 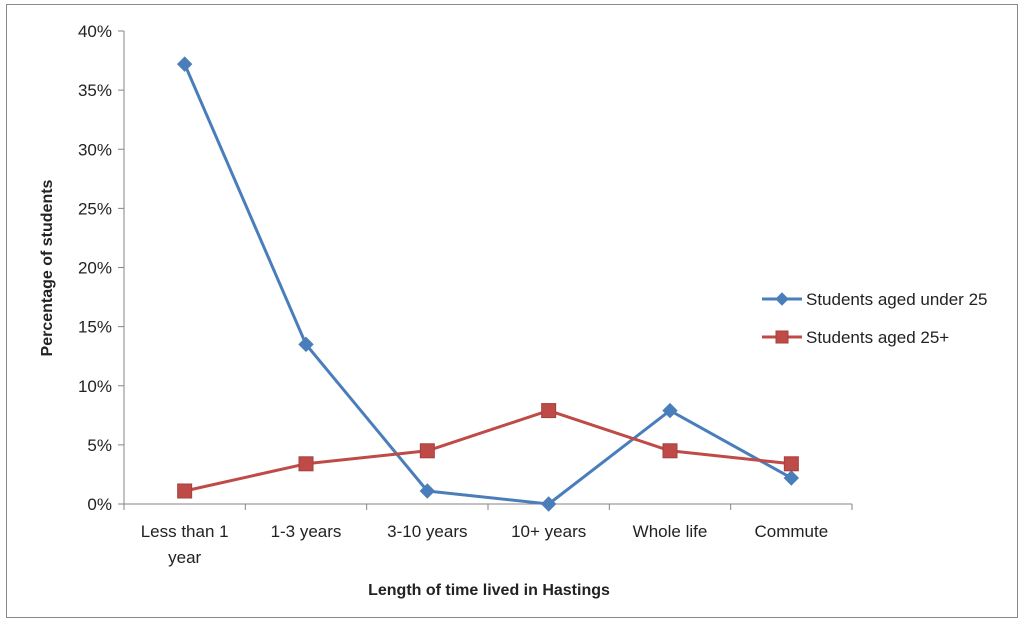 What do you see at coordinates (877, 337) in the screenshot?
I see `legend-label: Students aged 25+` at bounding box center [877, 337].